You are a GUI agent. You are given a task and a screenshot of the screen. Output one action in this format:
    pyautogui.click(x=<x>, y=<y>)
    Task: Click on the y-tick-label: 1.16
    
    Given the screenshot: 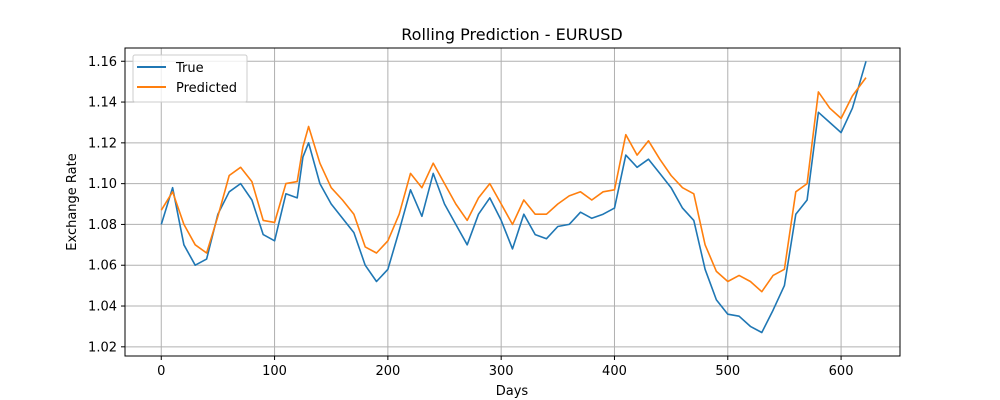 What is the action you would take?
    pyautogui.click(x=102, y=62)
    